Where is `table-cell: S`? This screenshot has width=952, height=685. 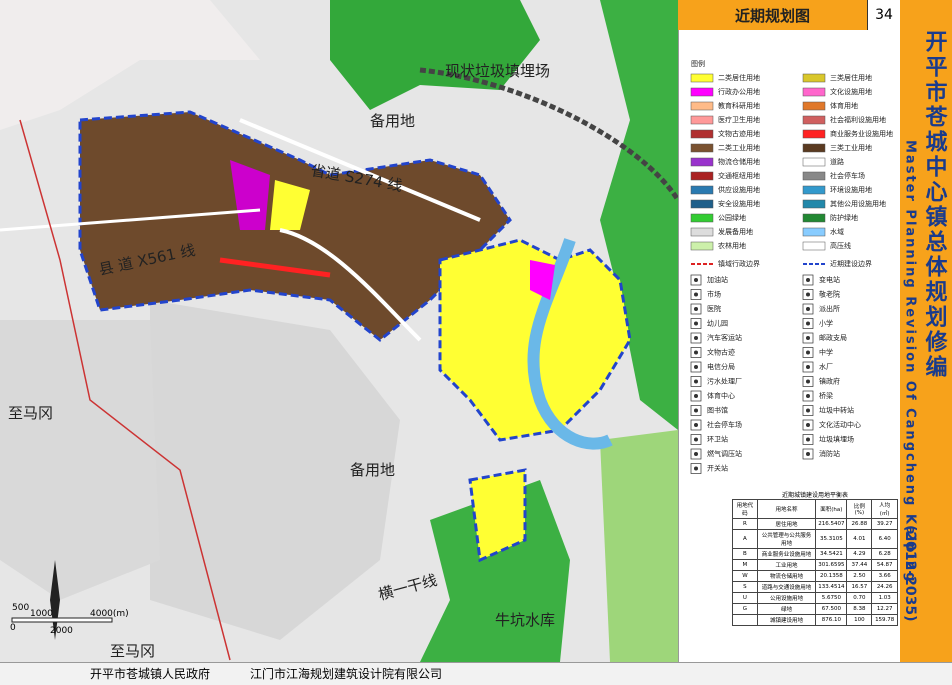
table-cell: S is located at coordinates (745, 587).